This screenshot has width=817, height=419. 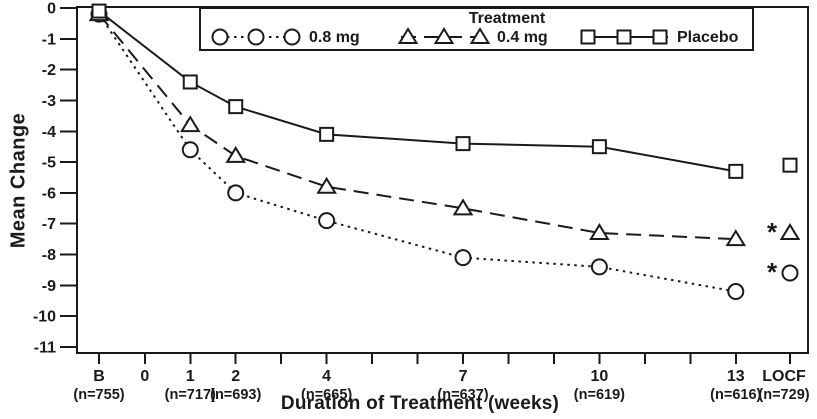 I want to click on x-tick-label: 13, so click(x=736, y=376).